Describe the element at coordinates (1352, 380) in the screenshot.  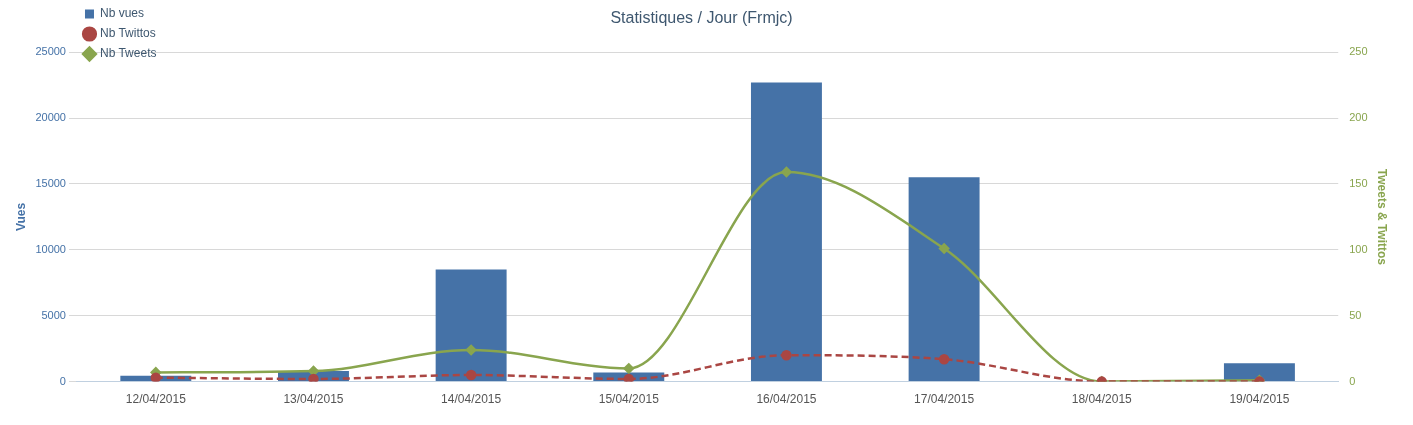
I see `y2-tick-label: 0` at that location.